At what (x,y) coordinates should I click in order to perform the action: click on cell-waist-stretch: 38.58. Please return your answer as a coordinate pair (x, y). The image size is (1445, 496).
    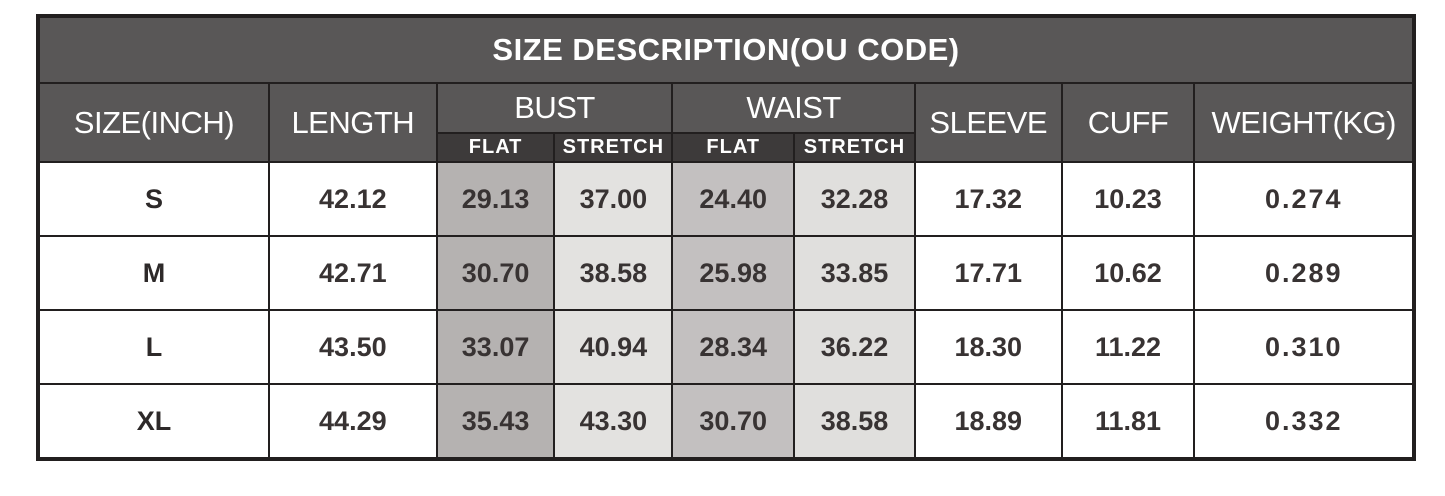
    Looking at the image, I should click on (854, 421).